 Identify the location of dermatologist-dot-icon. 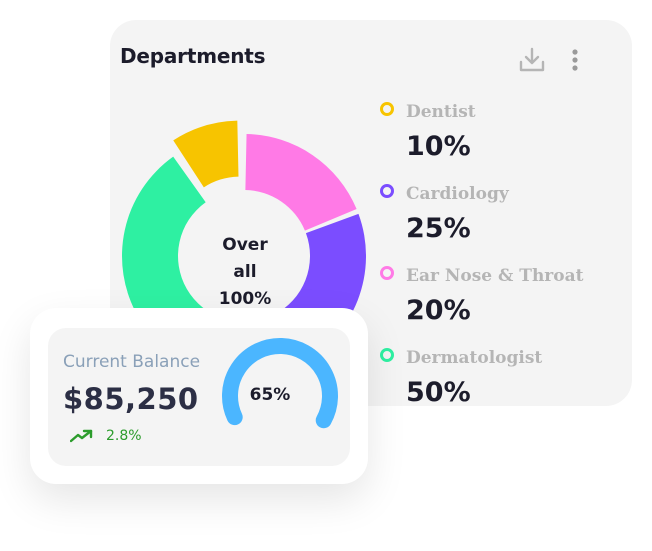
(387, 355).